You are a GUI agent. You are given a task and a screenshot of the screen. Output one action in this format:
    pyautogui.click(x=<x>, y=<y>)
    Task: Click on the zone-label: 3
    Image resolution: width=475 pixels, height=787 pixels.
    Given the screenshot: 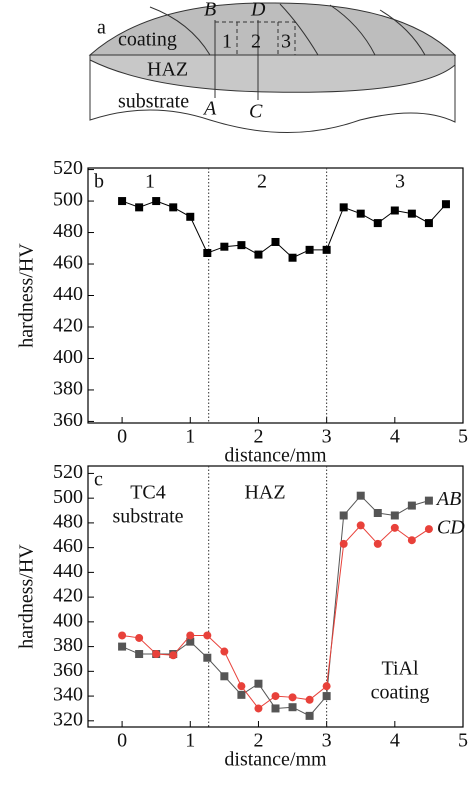 What is the action you would take?
    pyautogui.click(x=286, y=42)
    